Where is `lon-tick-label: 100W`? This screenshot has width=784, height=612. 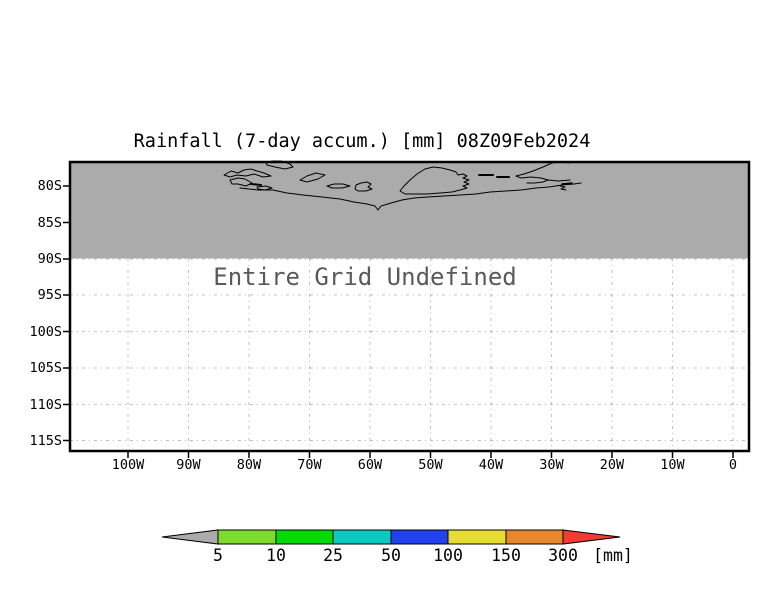
lon-tick-label: 100W is located at coordinates (128, 465).